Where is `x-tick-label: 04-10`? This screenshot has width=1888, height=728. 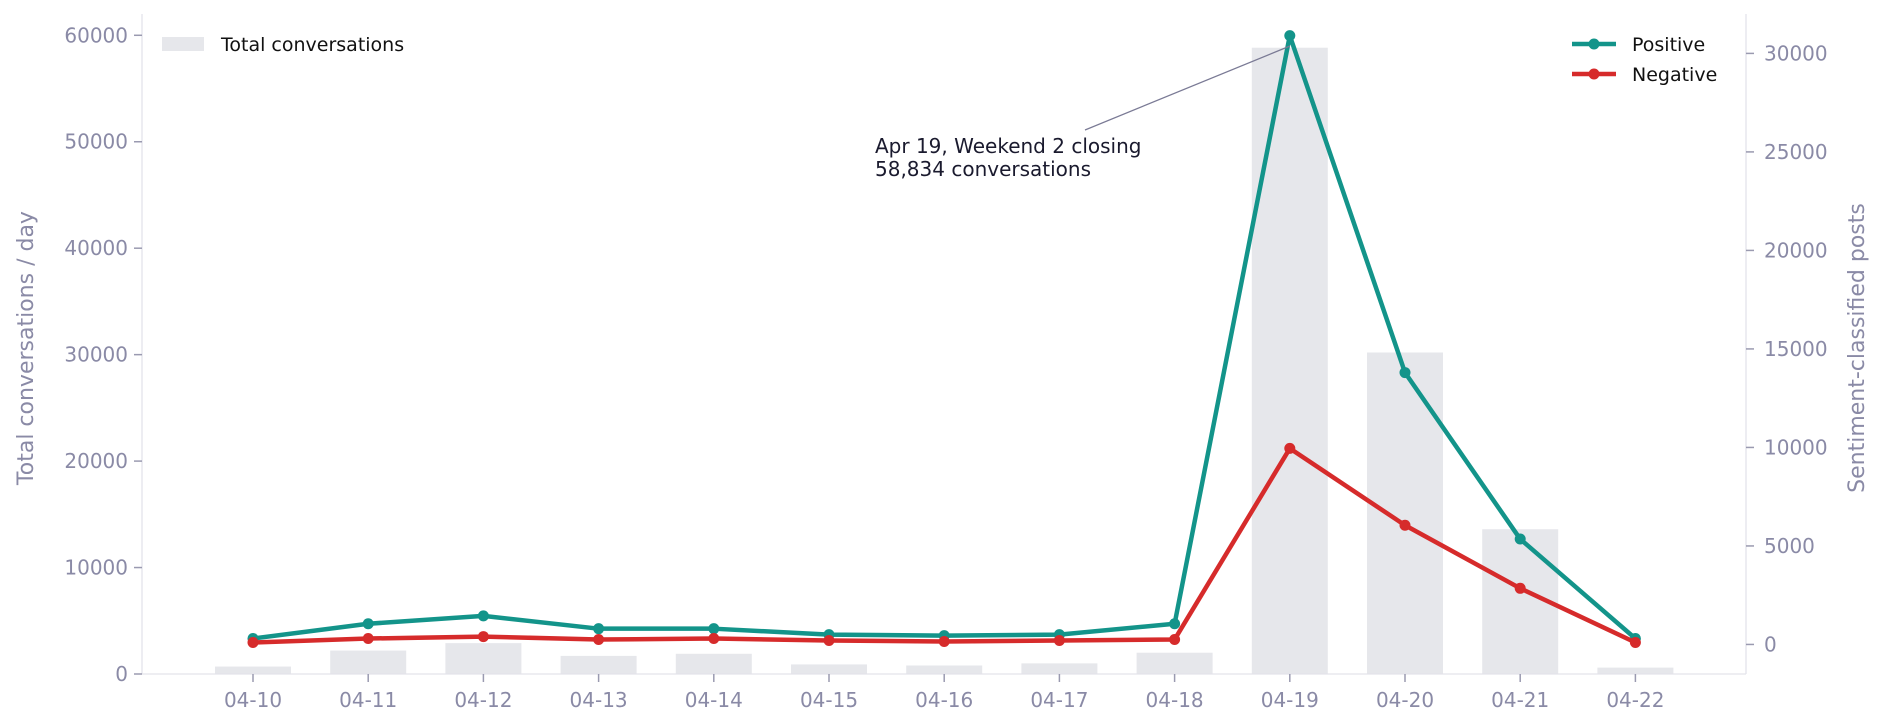 x-tick-label: 04-10 is located at coordinates (253, 700).